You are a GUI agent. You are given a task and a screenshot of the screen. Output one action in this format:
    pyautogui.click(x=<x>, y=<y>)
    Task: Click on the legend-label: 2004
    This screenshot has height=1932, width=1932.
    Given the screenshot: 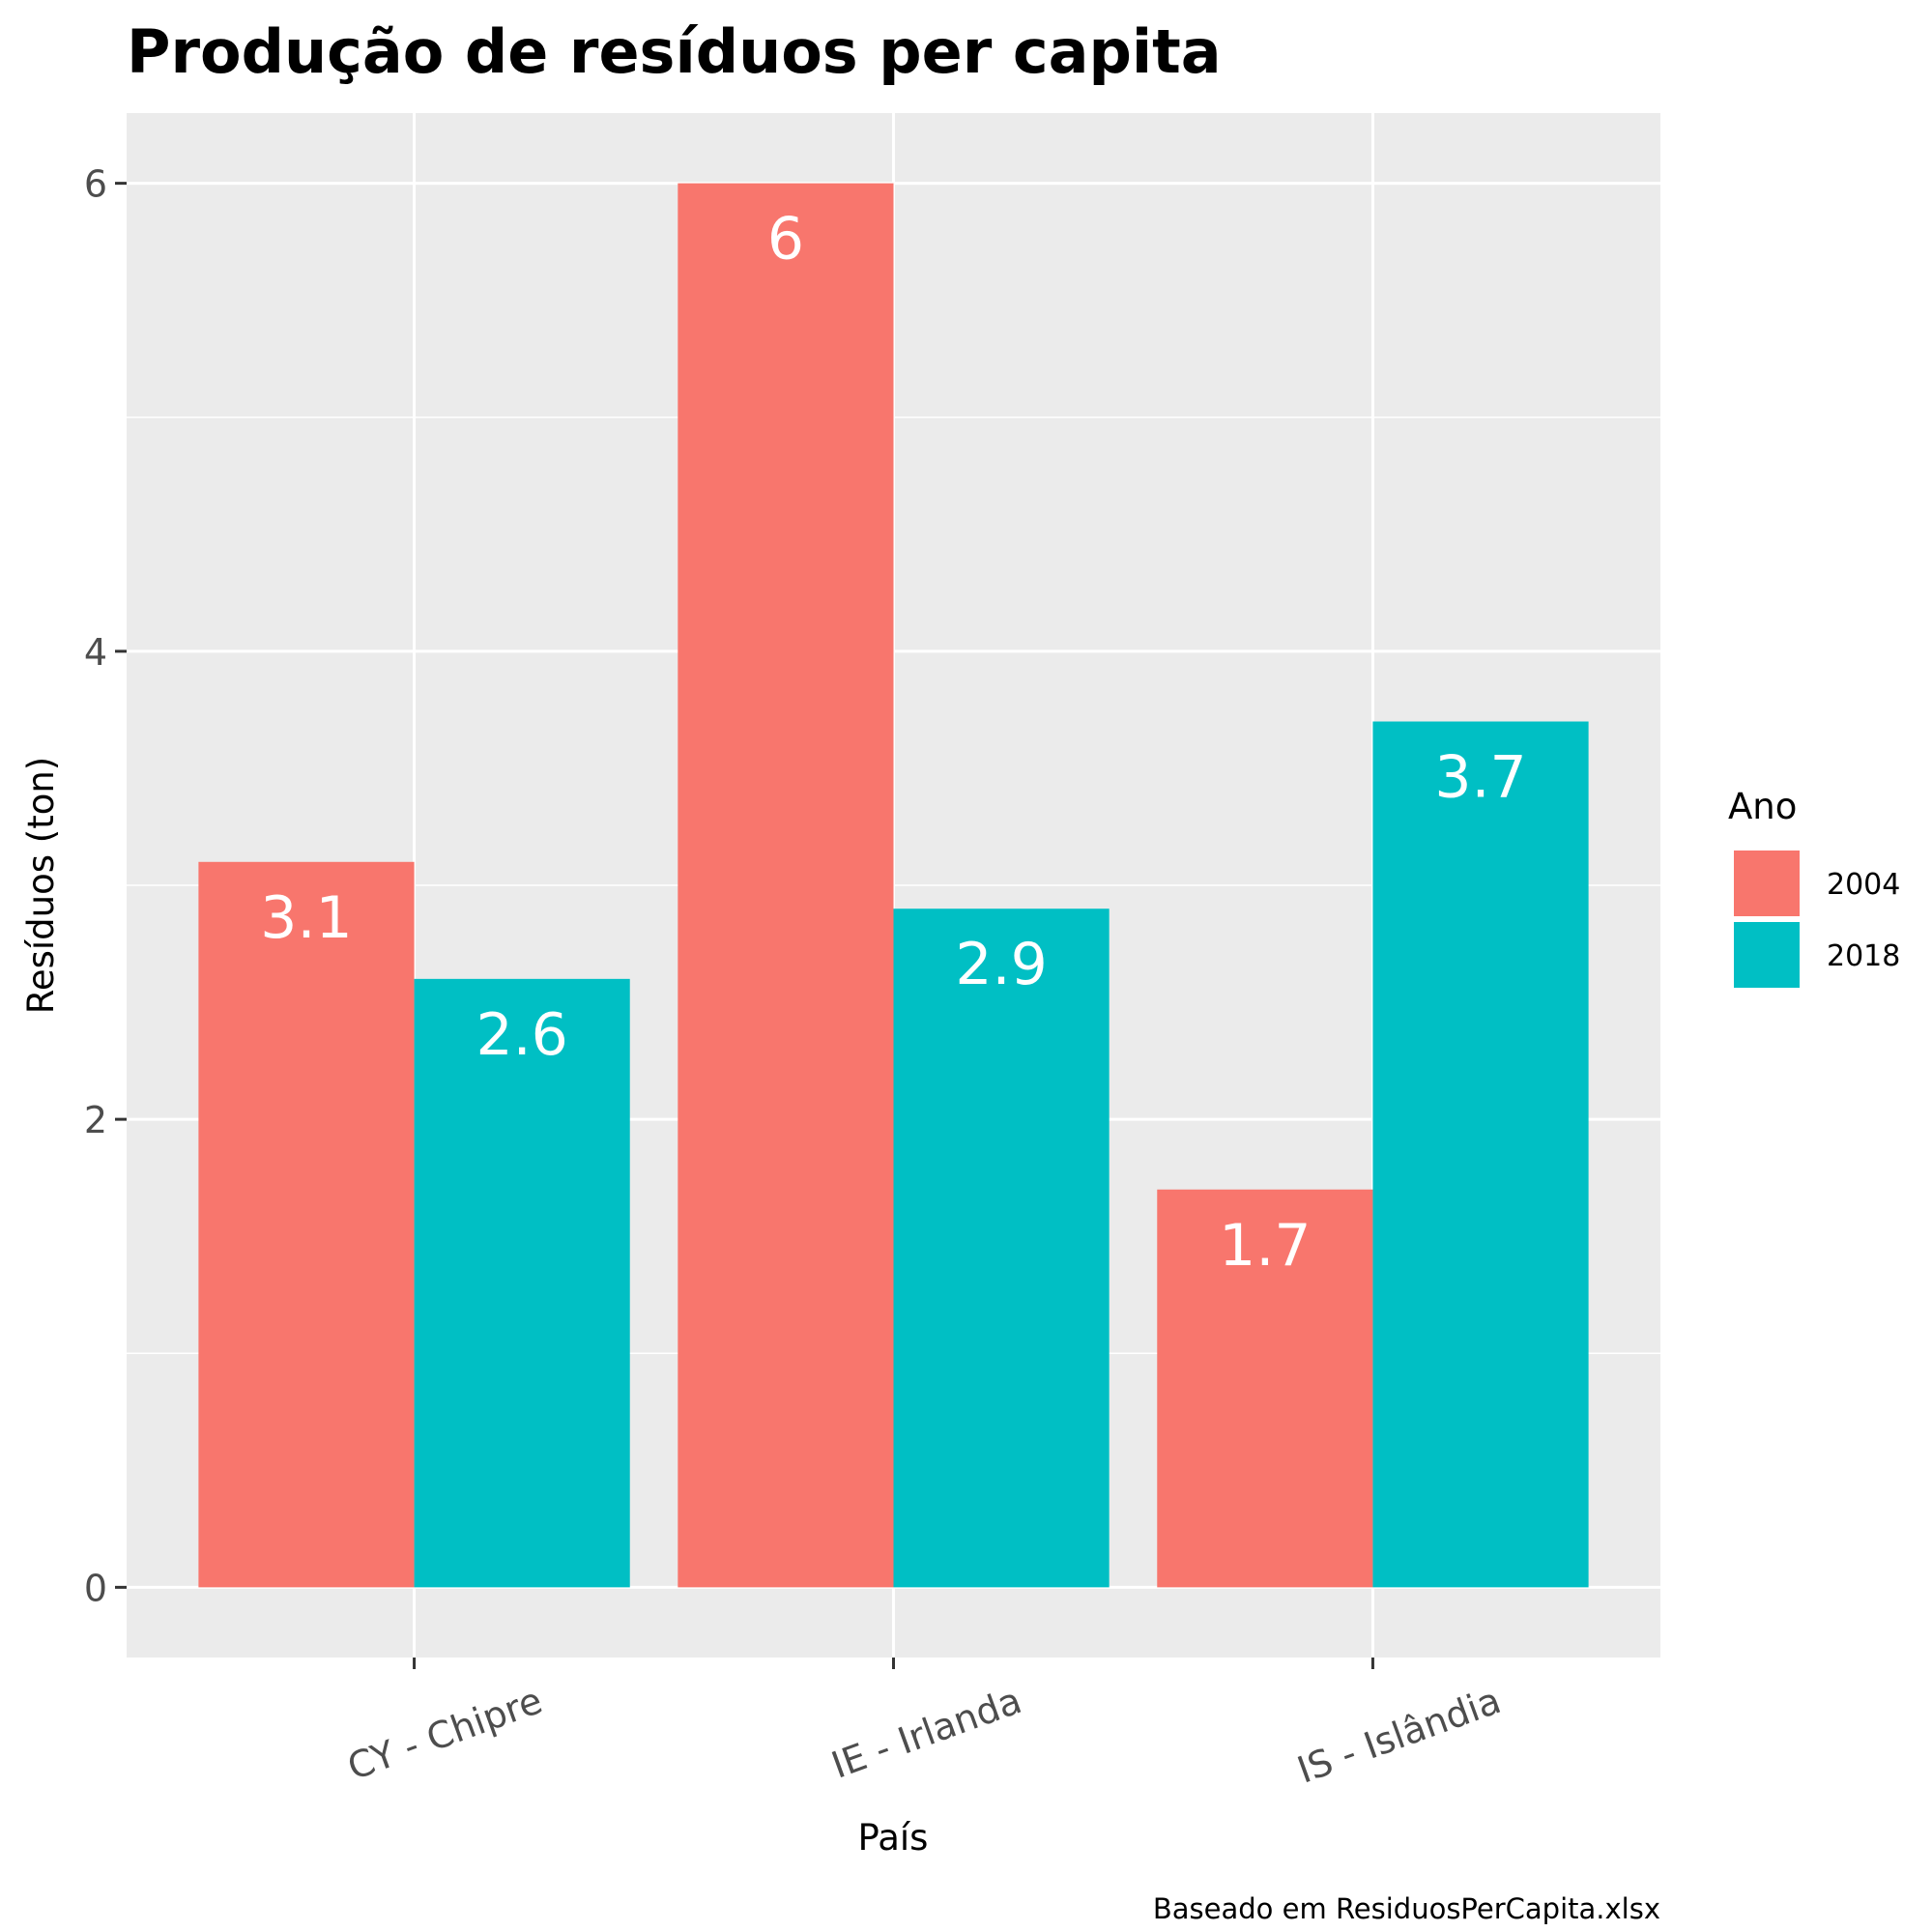 What is the action you would take?
    pyautogui.click(x=1863, y=885)
    